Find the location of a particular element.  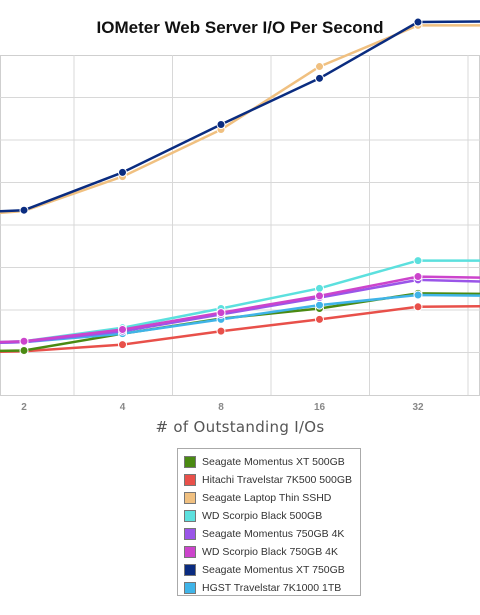

chart-title: IOMeter Web Server I/O Per Second is located at coordinates (240, 27).